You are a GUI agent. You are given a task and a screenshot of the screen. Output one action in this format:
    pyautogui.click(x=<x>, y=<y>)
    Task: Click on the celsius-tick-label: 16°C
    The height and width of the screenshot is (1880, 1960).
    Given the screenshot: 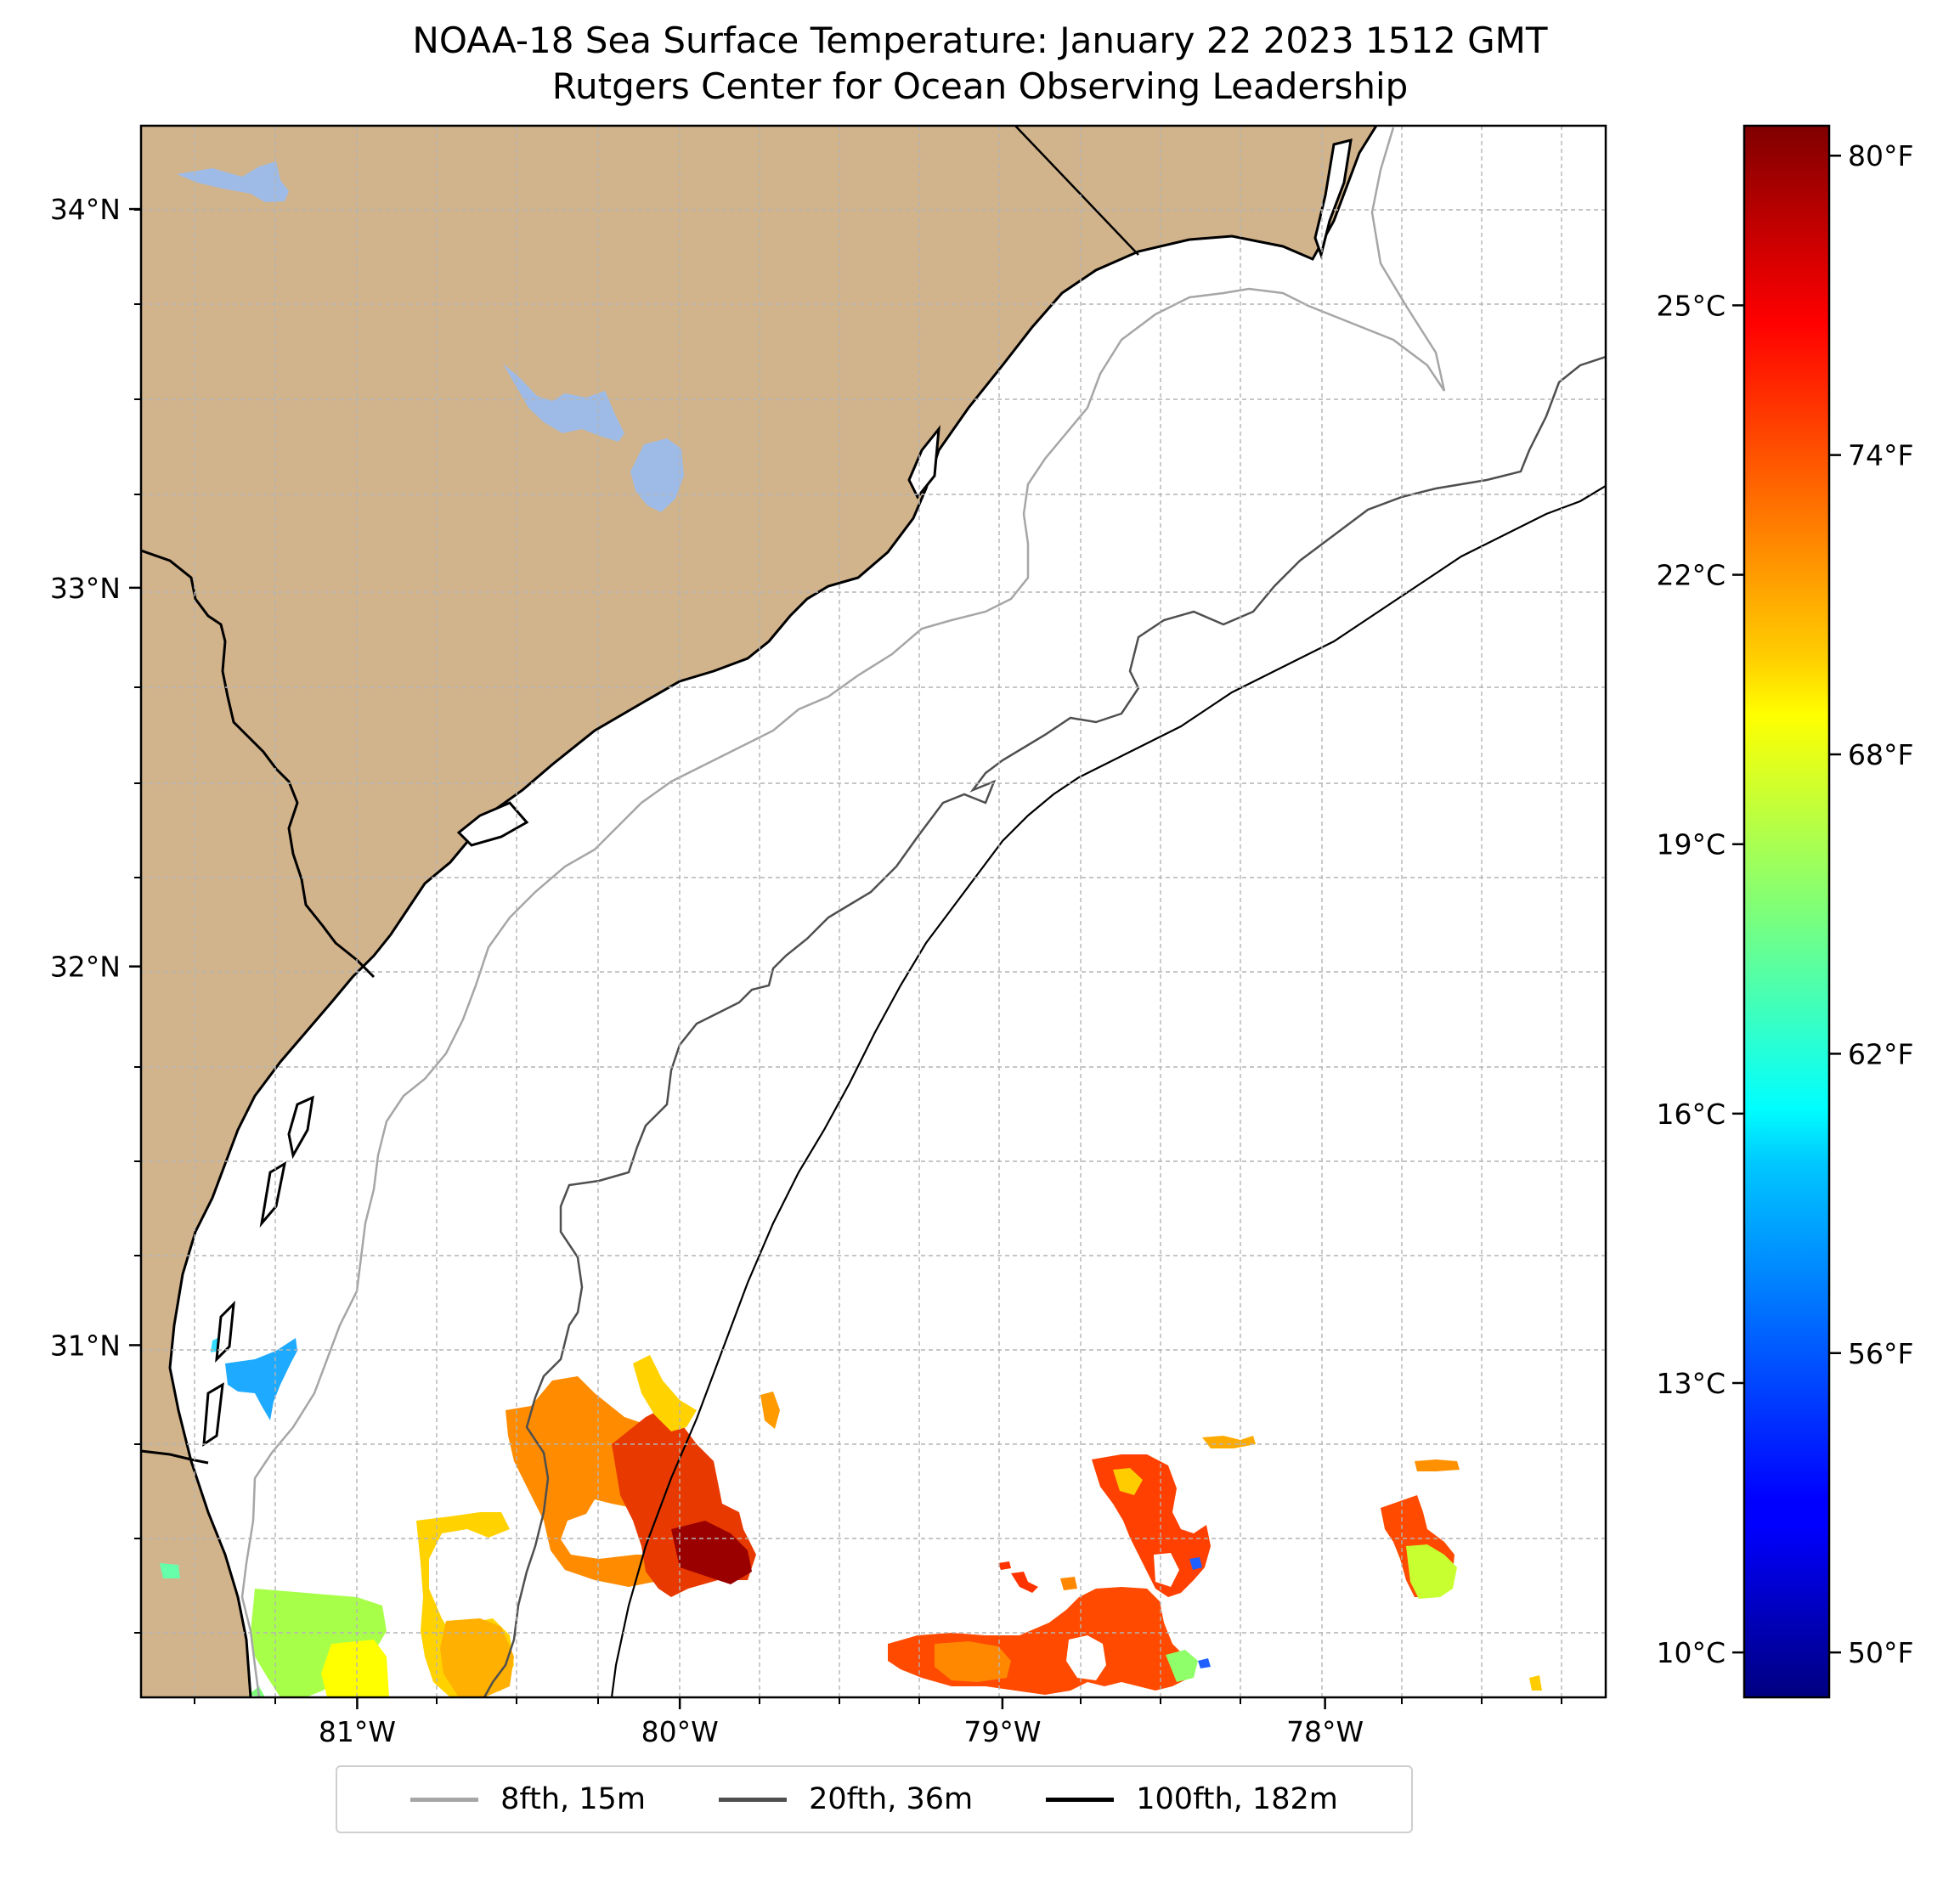 What is the action you would take?
    pyautogui.click(x=1691, y=1114)
    